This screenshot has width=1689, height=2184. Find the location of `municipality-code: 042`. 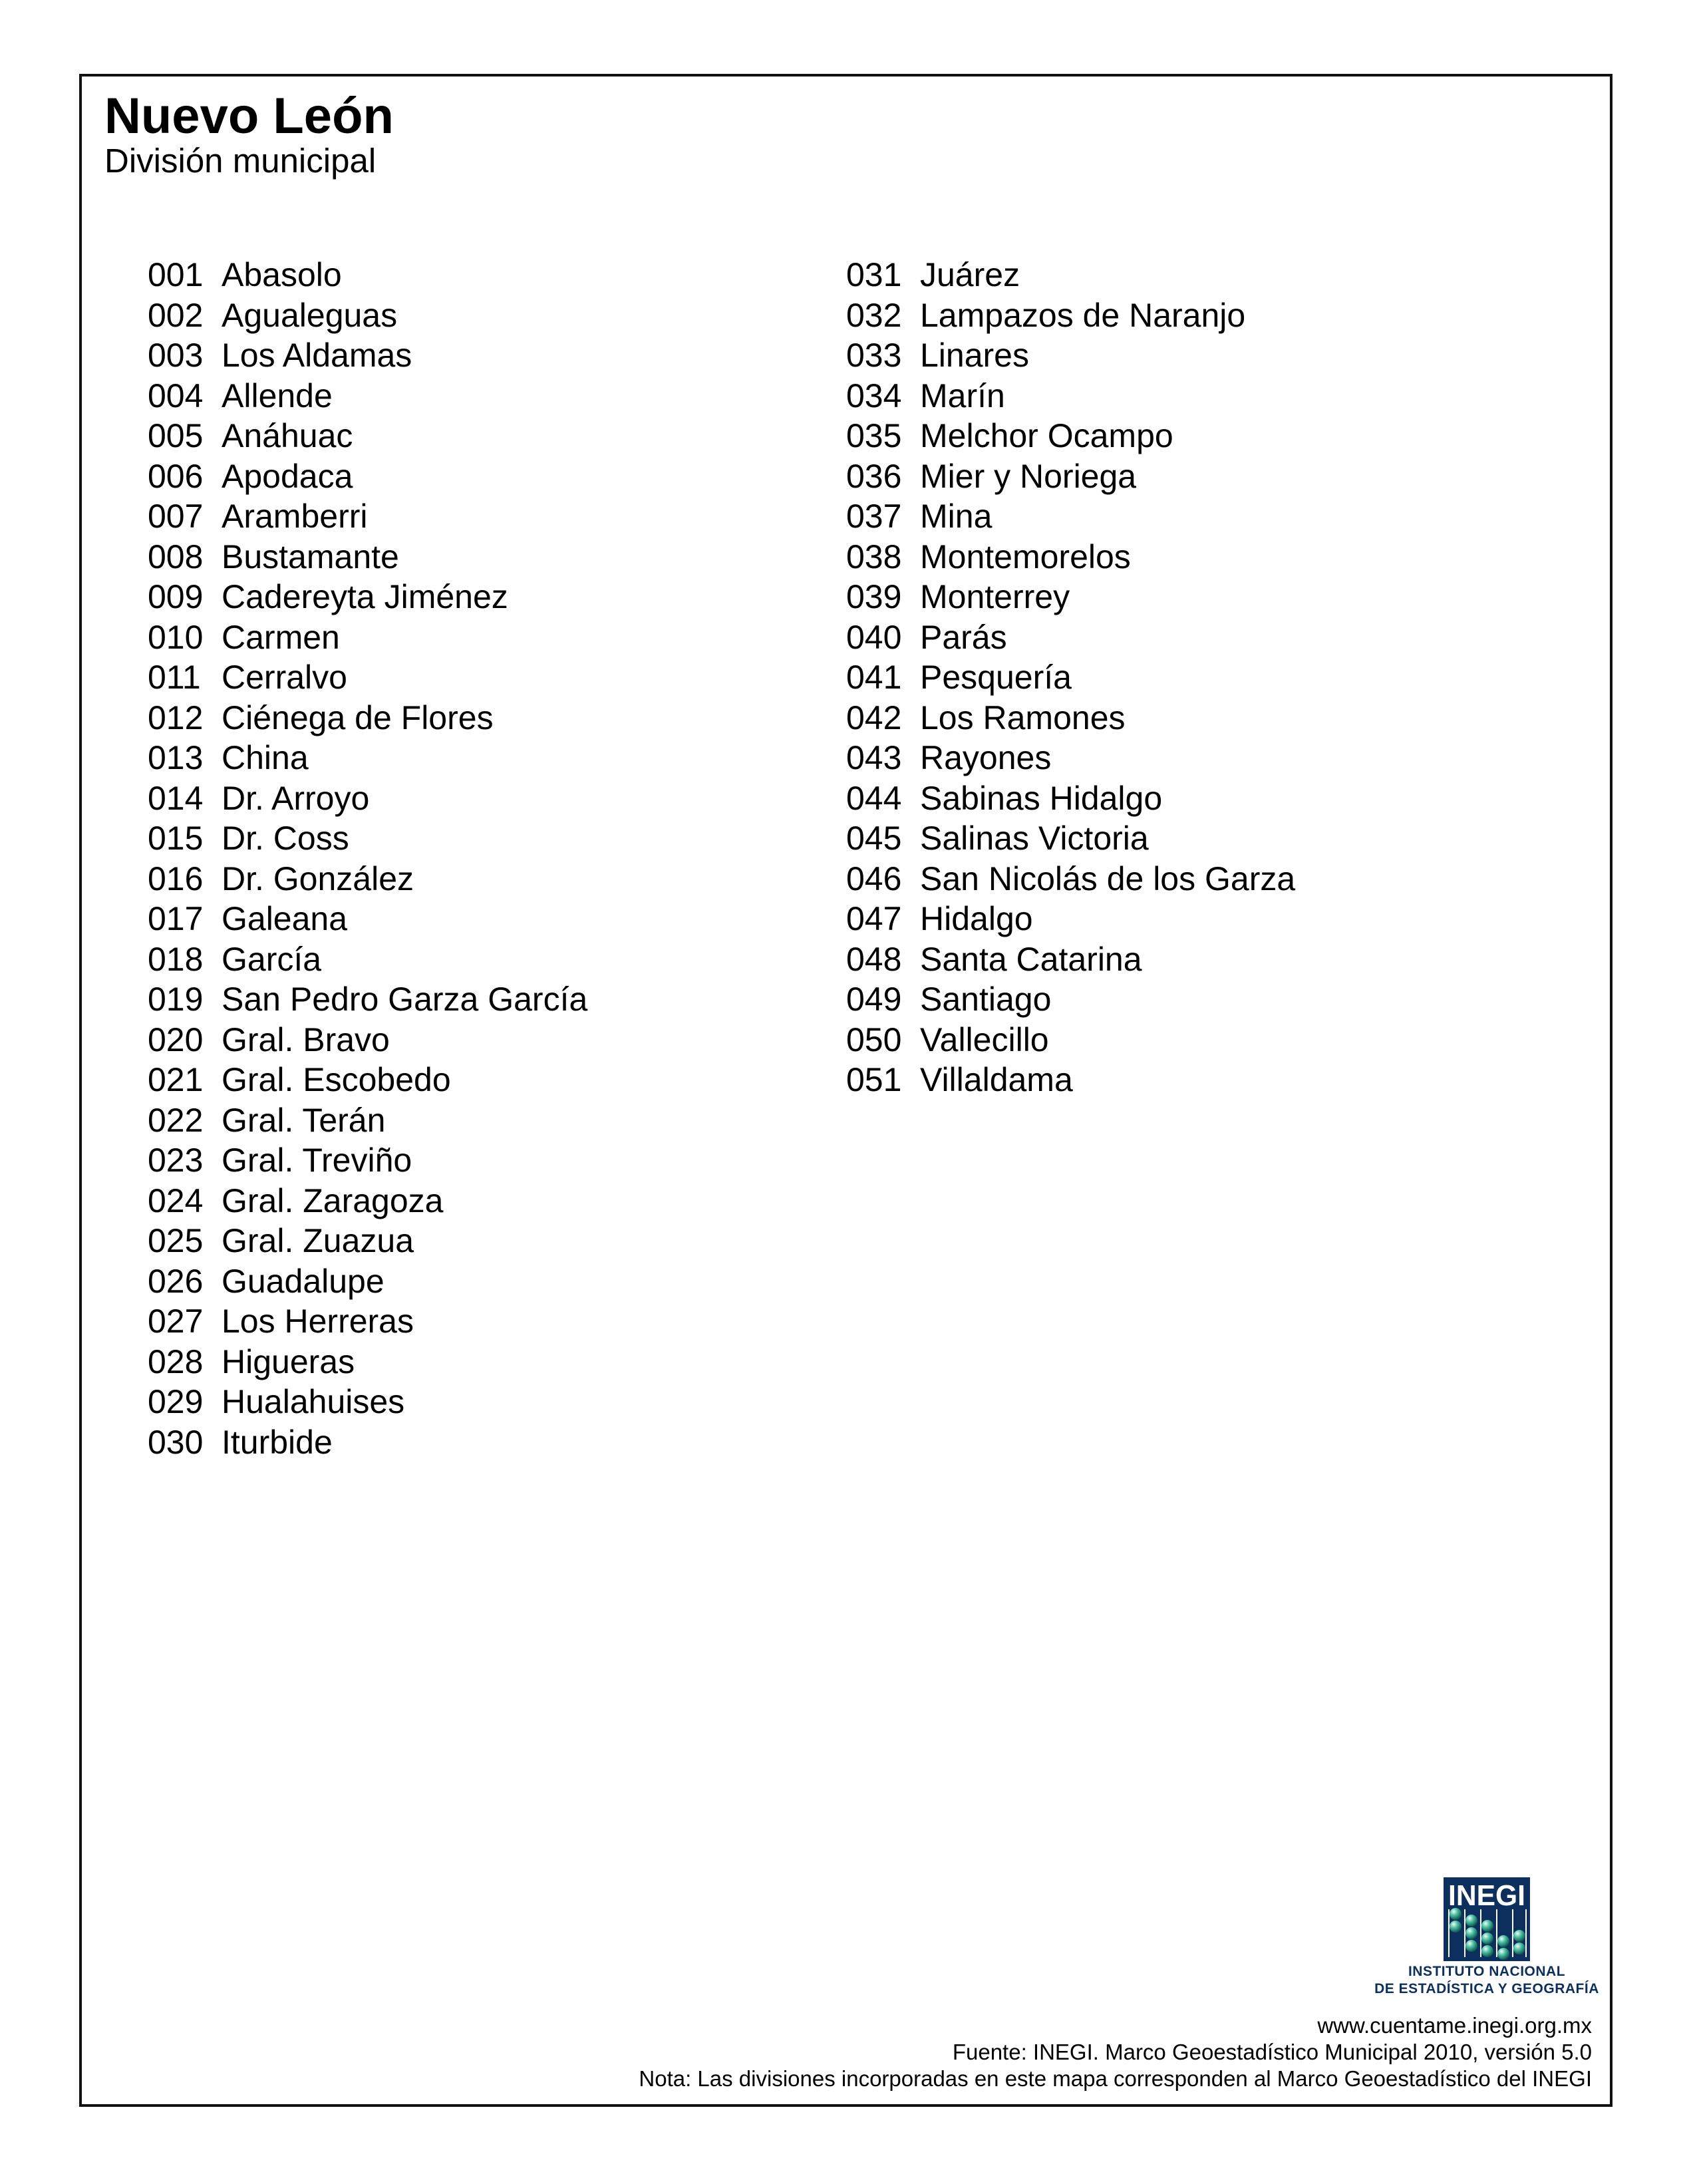

municipality-code: 042 is located at coordinates (874, 717).